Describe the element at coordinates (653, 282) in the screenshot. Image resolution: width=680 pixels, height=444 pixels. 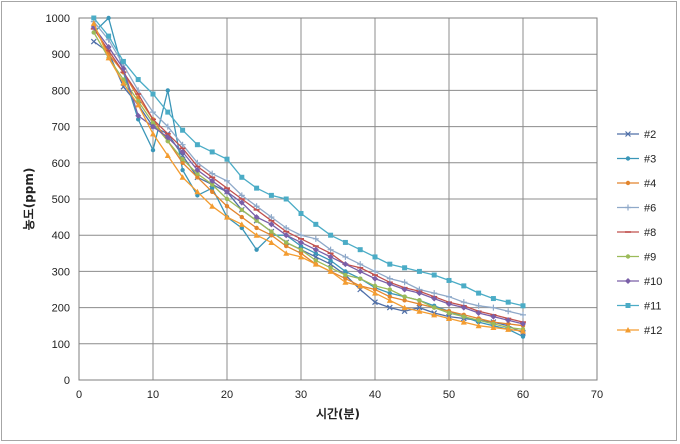
I see `legend-label: #10` at that location.